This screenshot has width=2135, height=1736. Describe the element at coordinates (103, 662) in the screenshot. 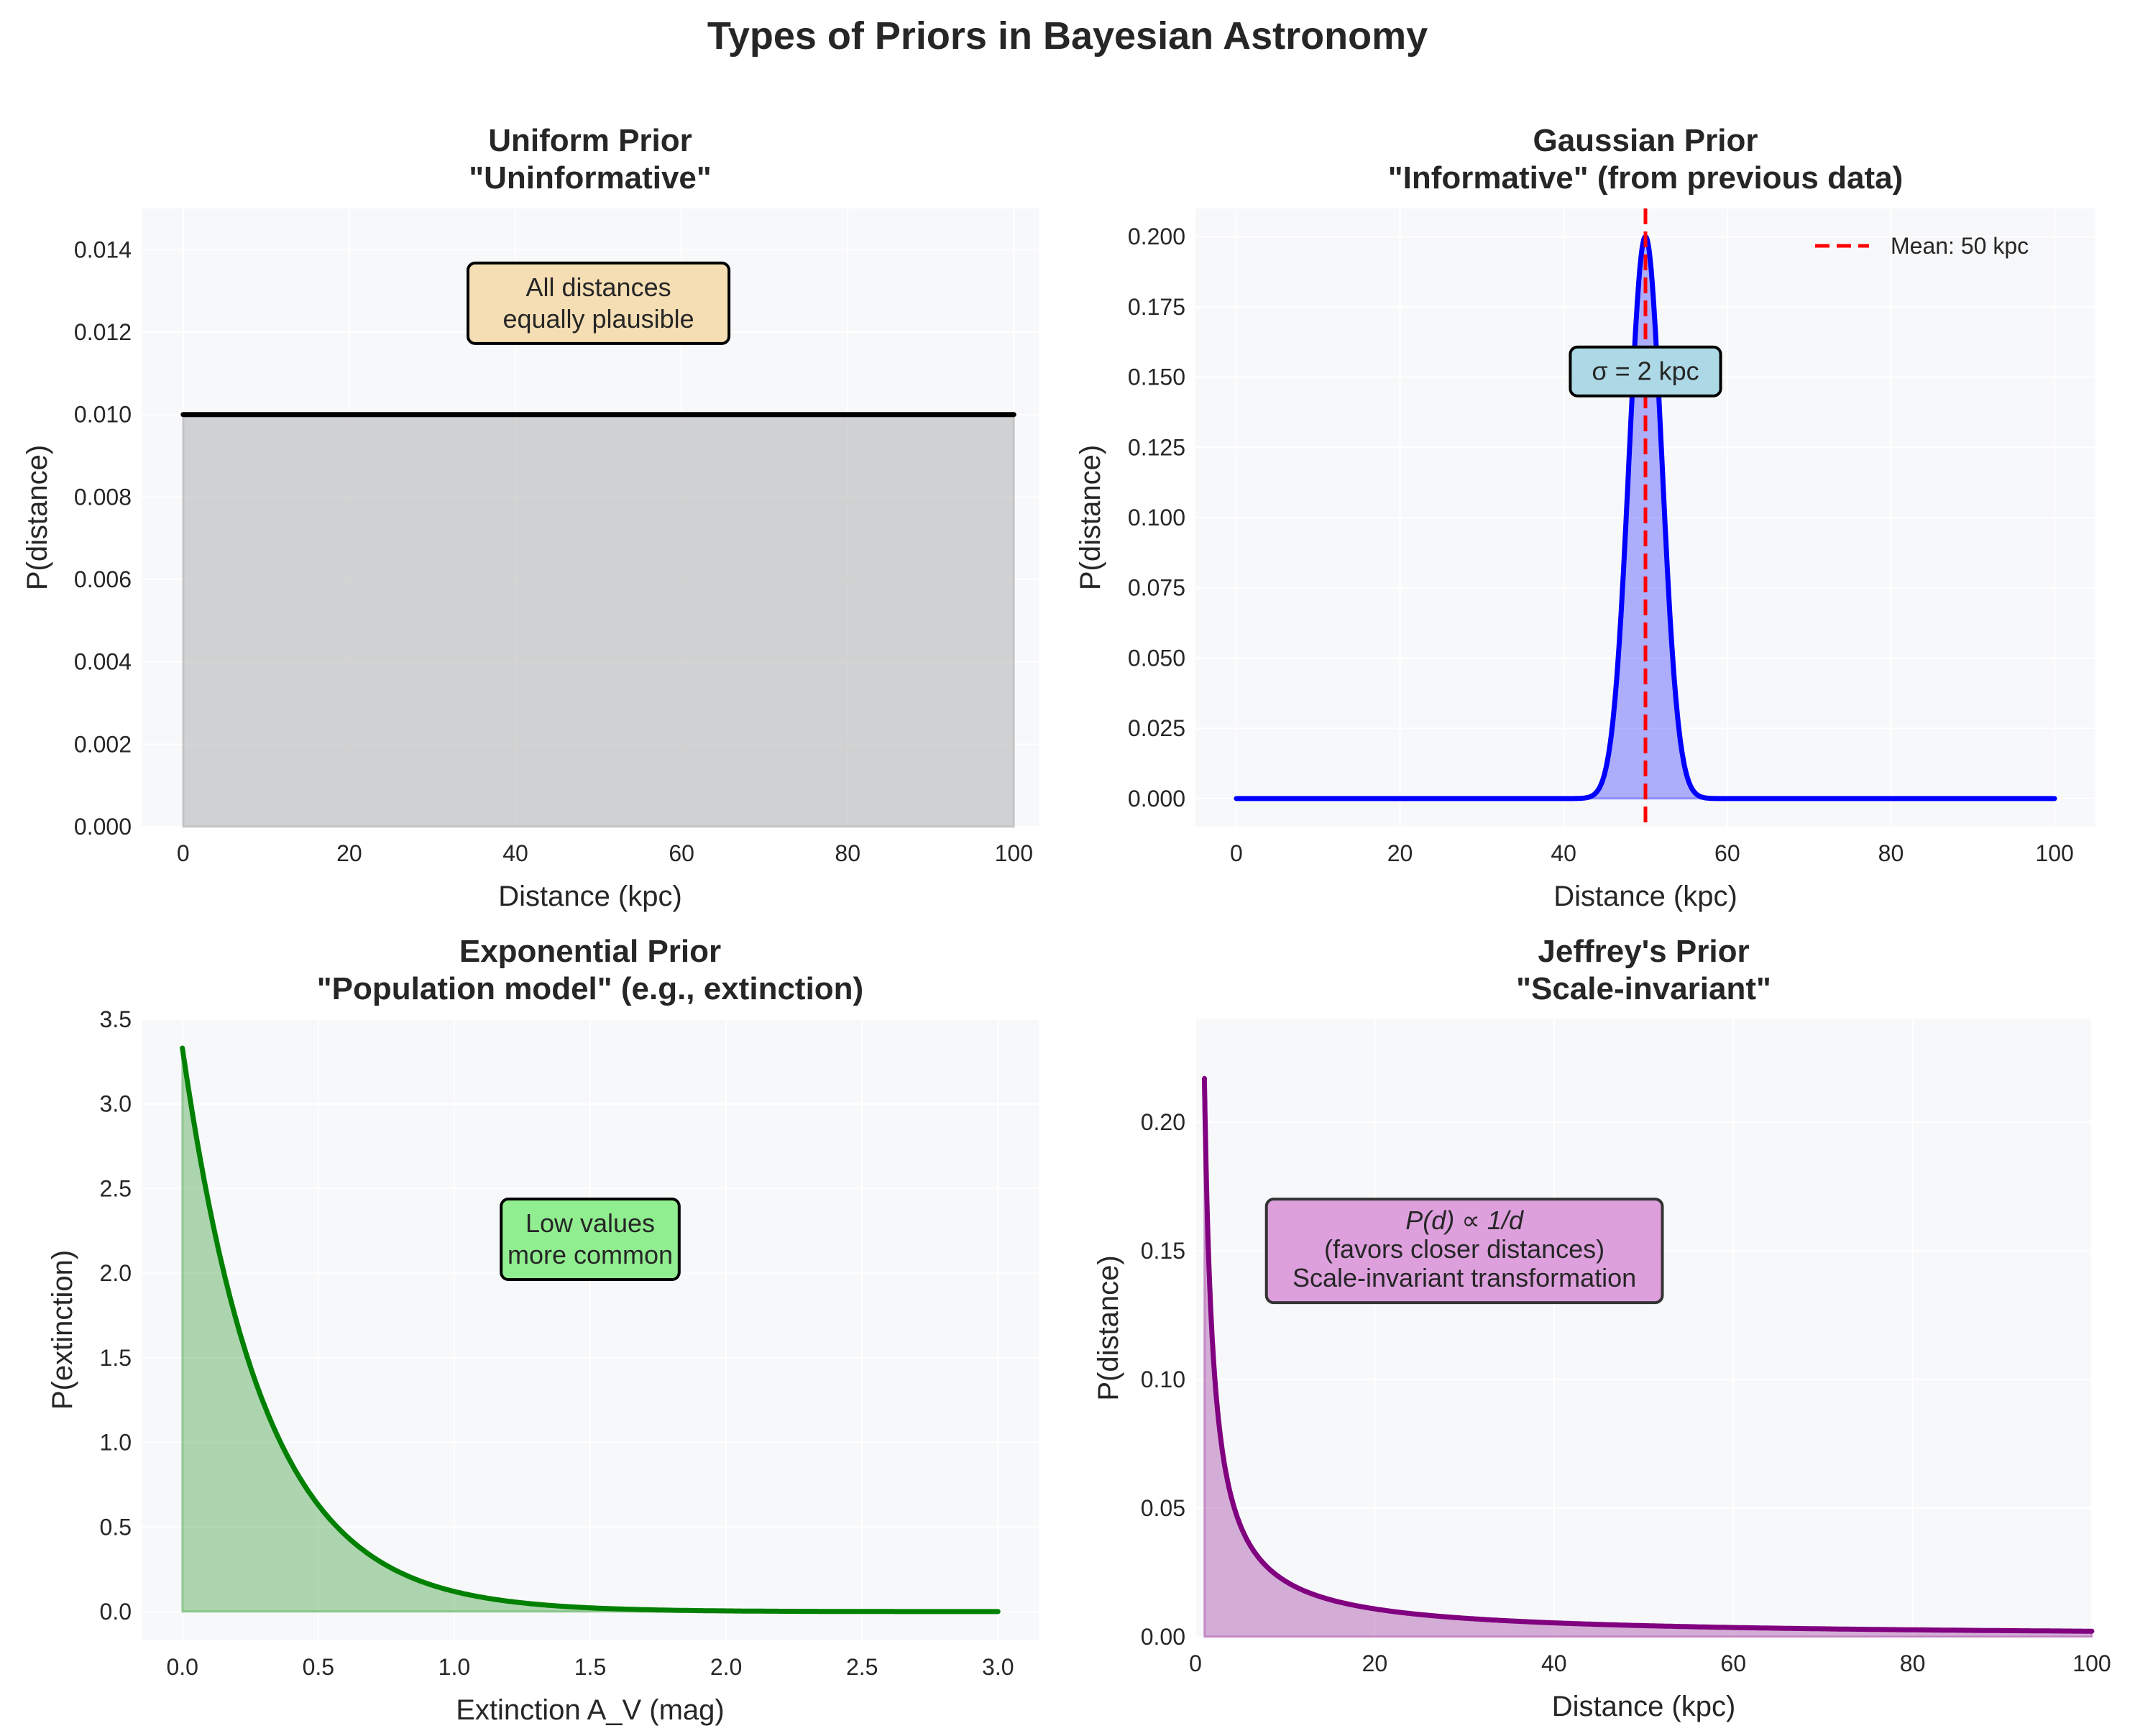

I see `y-tick-label: 0.004` at that location.